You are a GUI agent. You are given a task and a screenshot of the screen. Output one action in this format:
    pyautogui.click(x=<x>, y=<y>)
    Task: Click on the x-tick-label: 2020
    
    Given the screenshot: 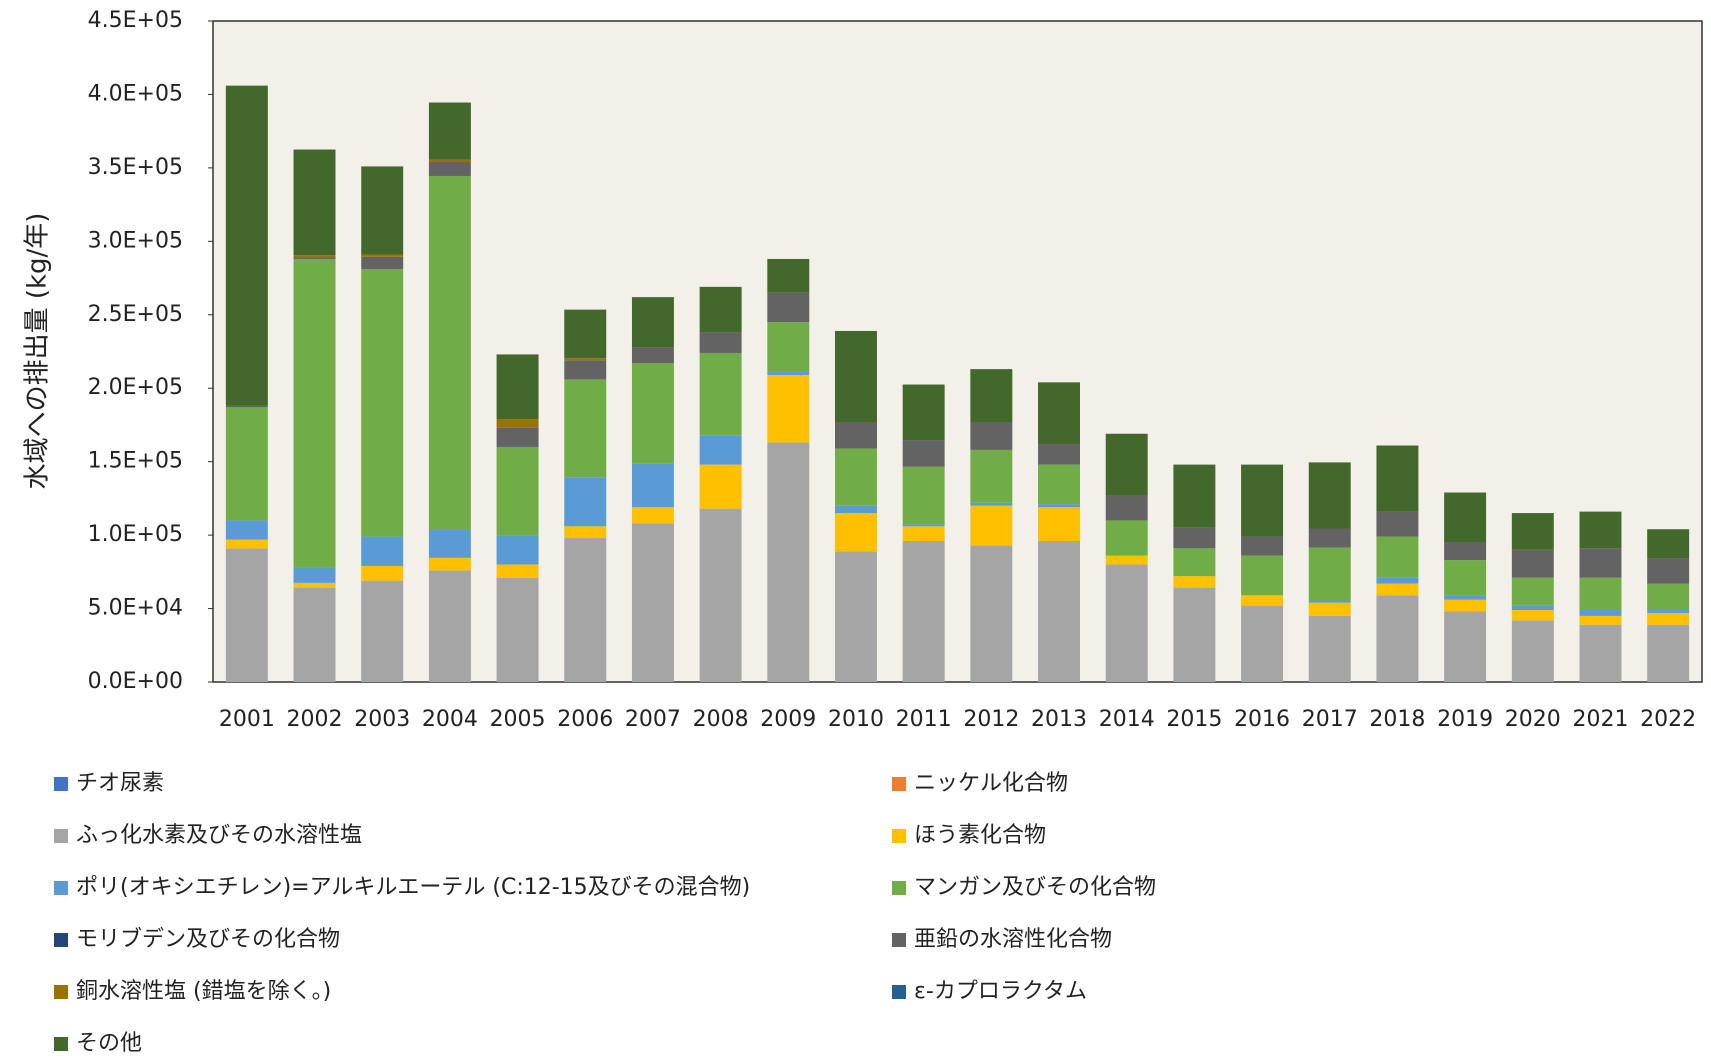 What is the action you would take?
    pyautogui.click(x=1533, y=719)
    